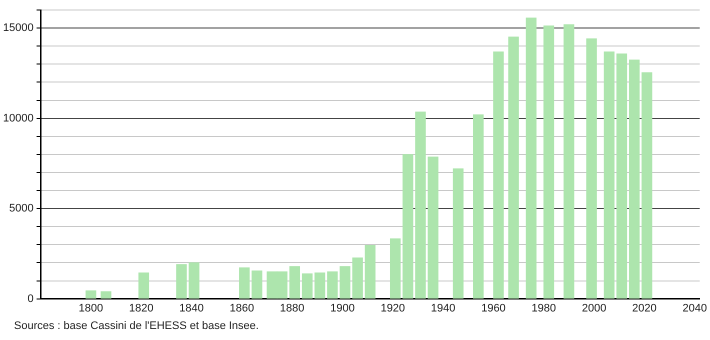 Image resolution: width=710 pixels, height=340 pixels. Describe the element at coordinates (644, 308) in the screenshot. I see `x-tick-label: 2020` at that location.